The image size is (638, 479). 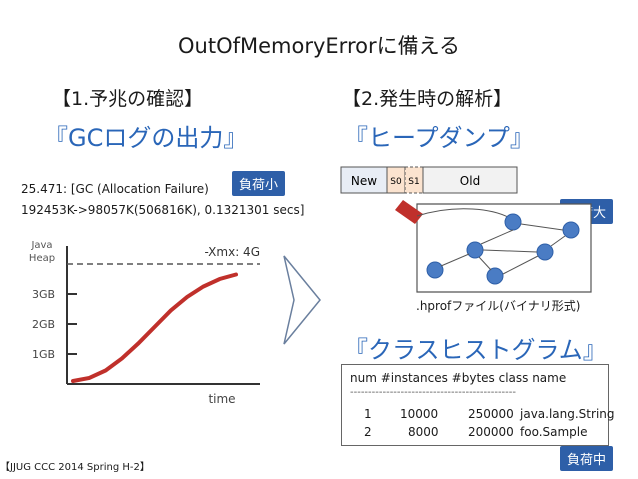 I want to click on y-tick-label: 3GB, so click(x=43, y=294).